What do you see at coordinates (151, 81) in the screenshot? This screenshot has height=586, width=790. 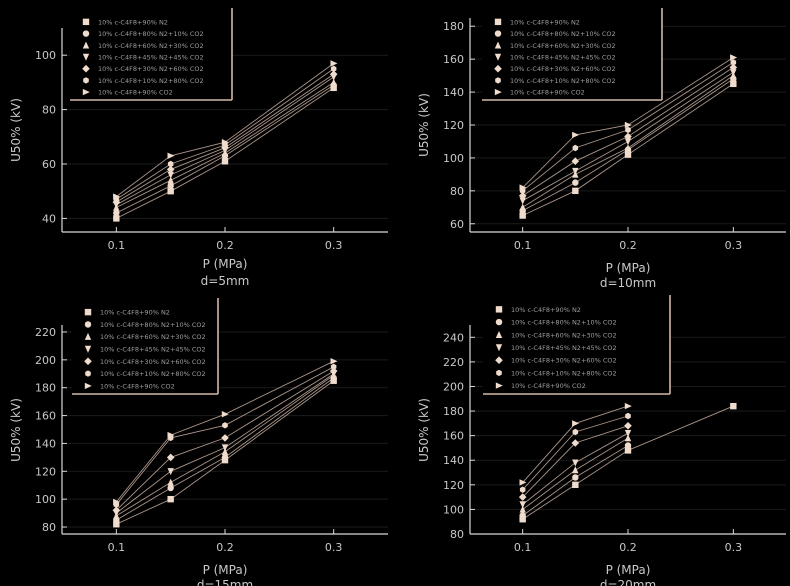 I see `legend-label: 10% c-C4F8+10% N2+80% CO2` at bounding box center [151, 81].